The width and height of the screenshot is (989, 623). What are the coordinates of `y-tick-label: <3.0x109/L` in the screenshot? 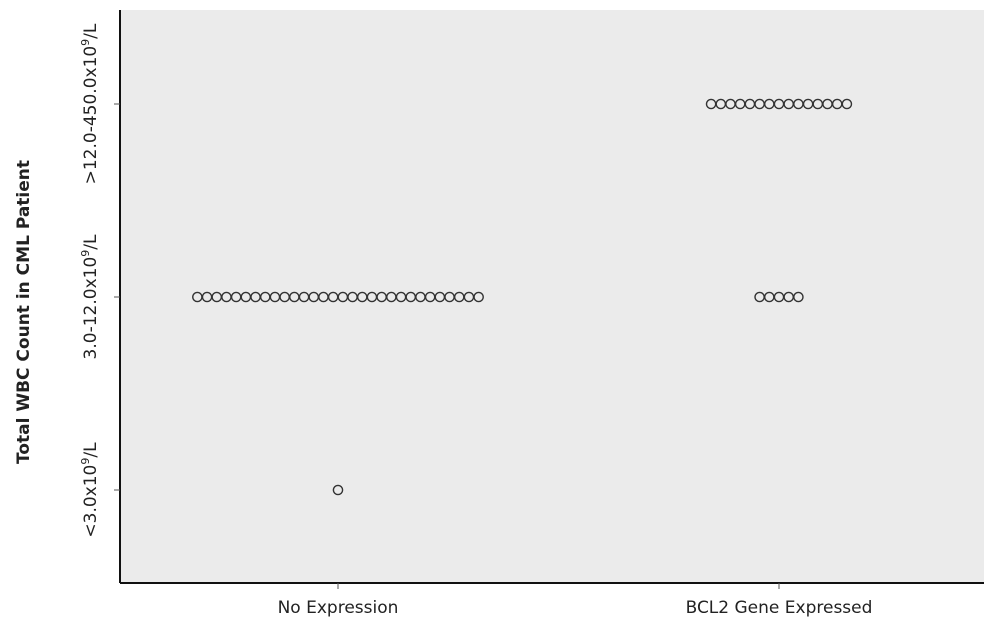 It's located at (90, 490).